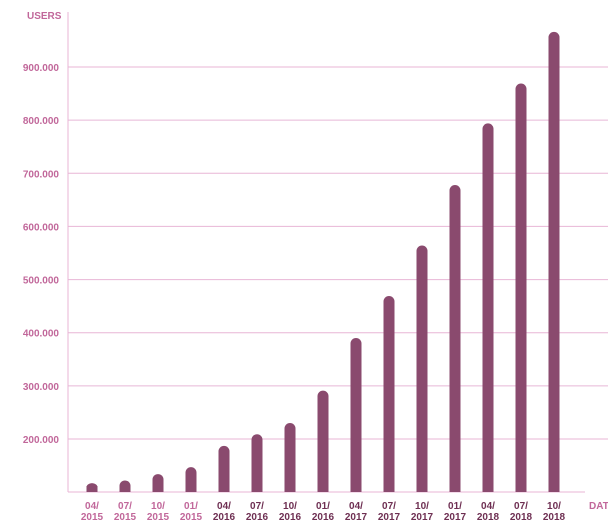 This screenshot has width=608, height=522. I want to click on y-tick-label: 900.000, so click(41, 68).